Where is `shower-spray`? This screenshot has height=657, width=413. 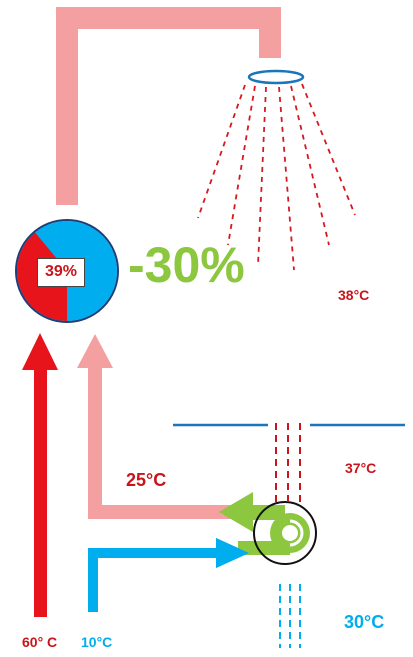
shower-spray is located at coordinates (276, 177).